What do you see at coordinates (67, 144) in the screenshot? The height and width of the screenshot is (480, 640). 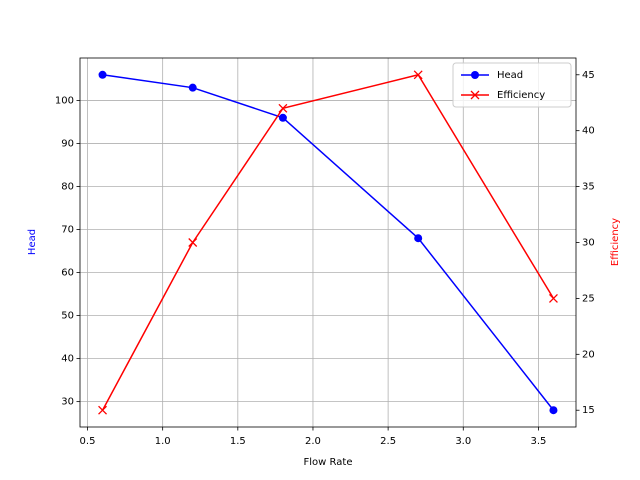 I see `y-tick-label: 90` at bounding box center [67, 144].